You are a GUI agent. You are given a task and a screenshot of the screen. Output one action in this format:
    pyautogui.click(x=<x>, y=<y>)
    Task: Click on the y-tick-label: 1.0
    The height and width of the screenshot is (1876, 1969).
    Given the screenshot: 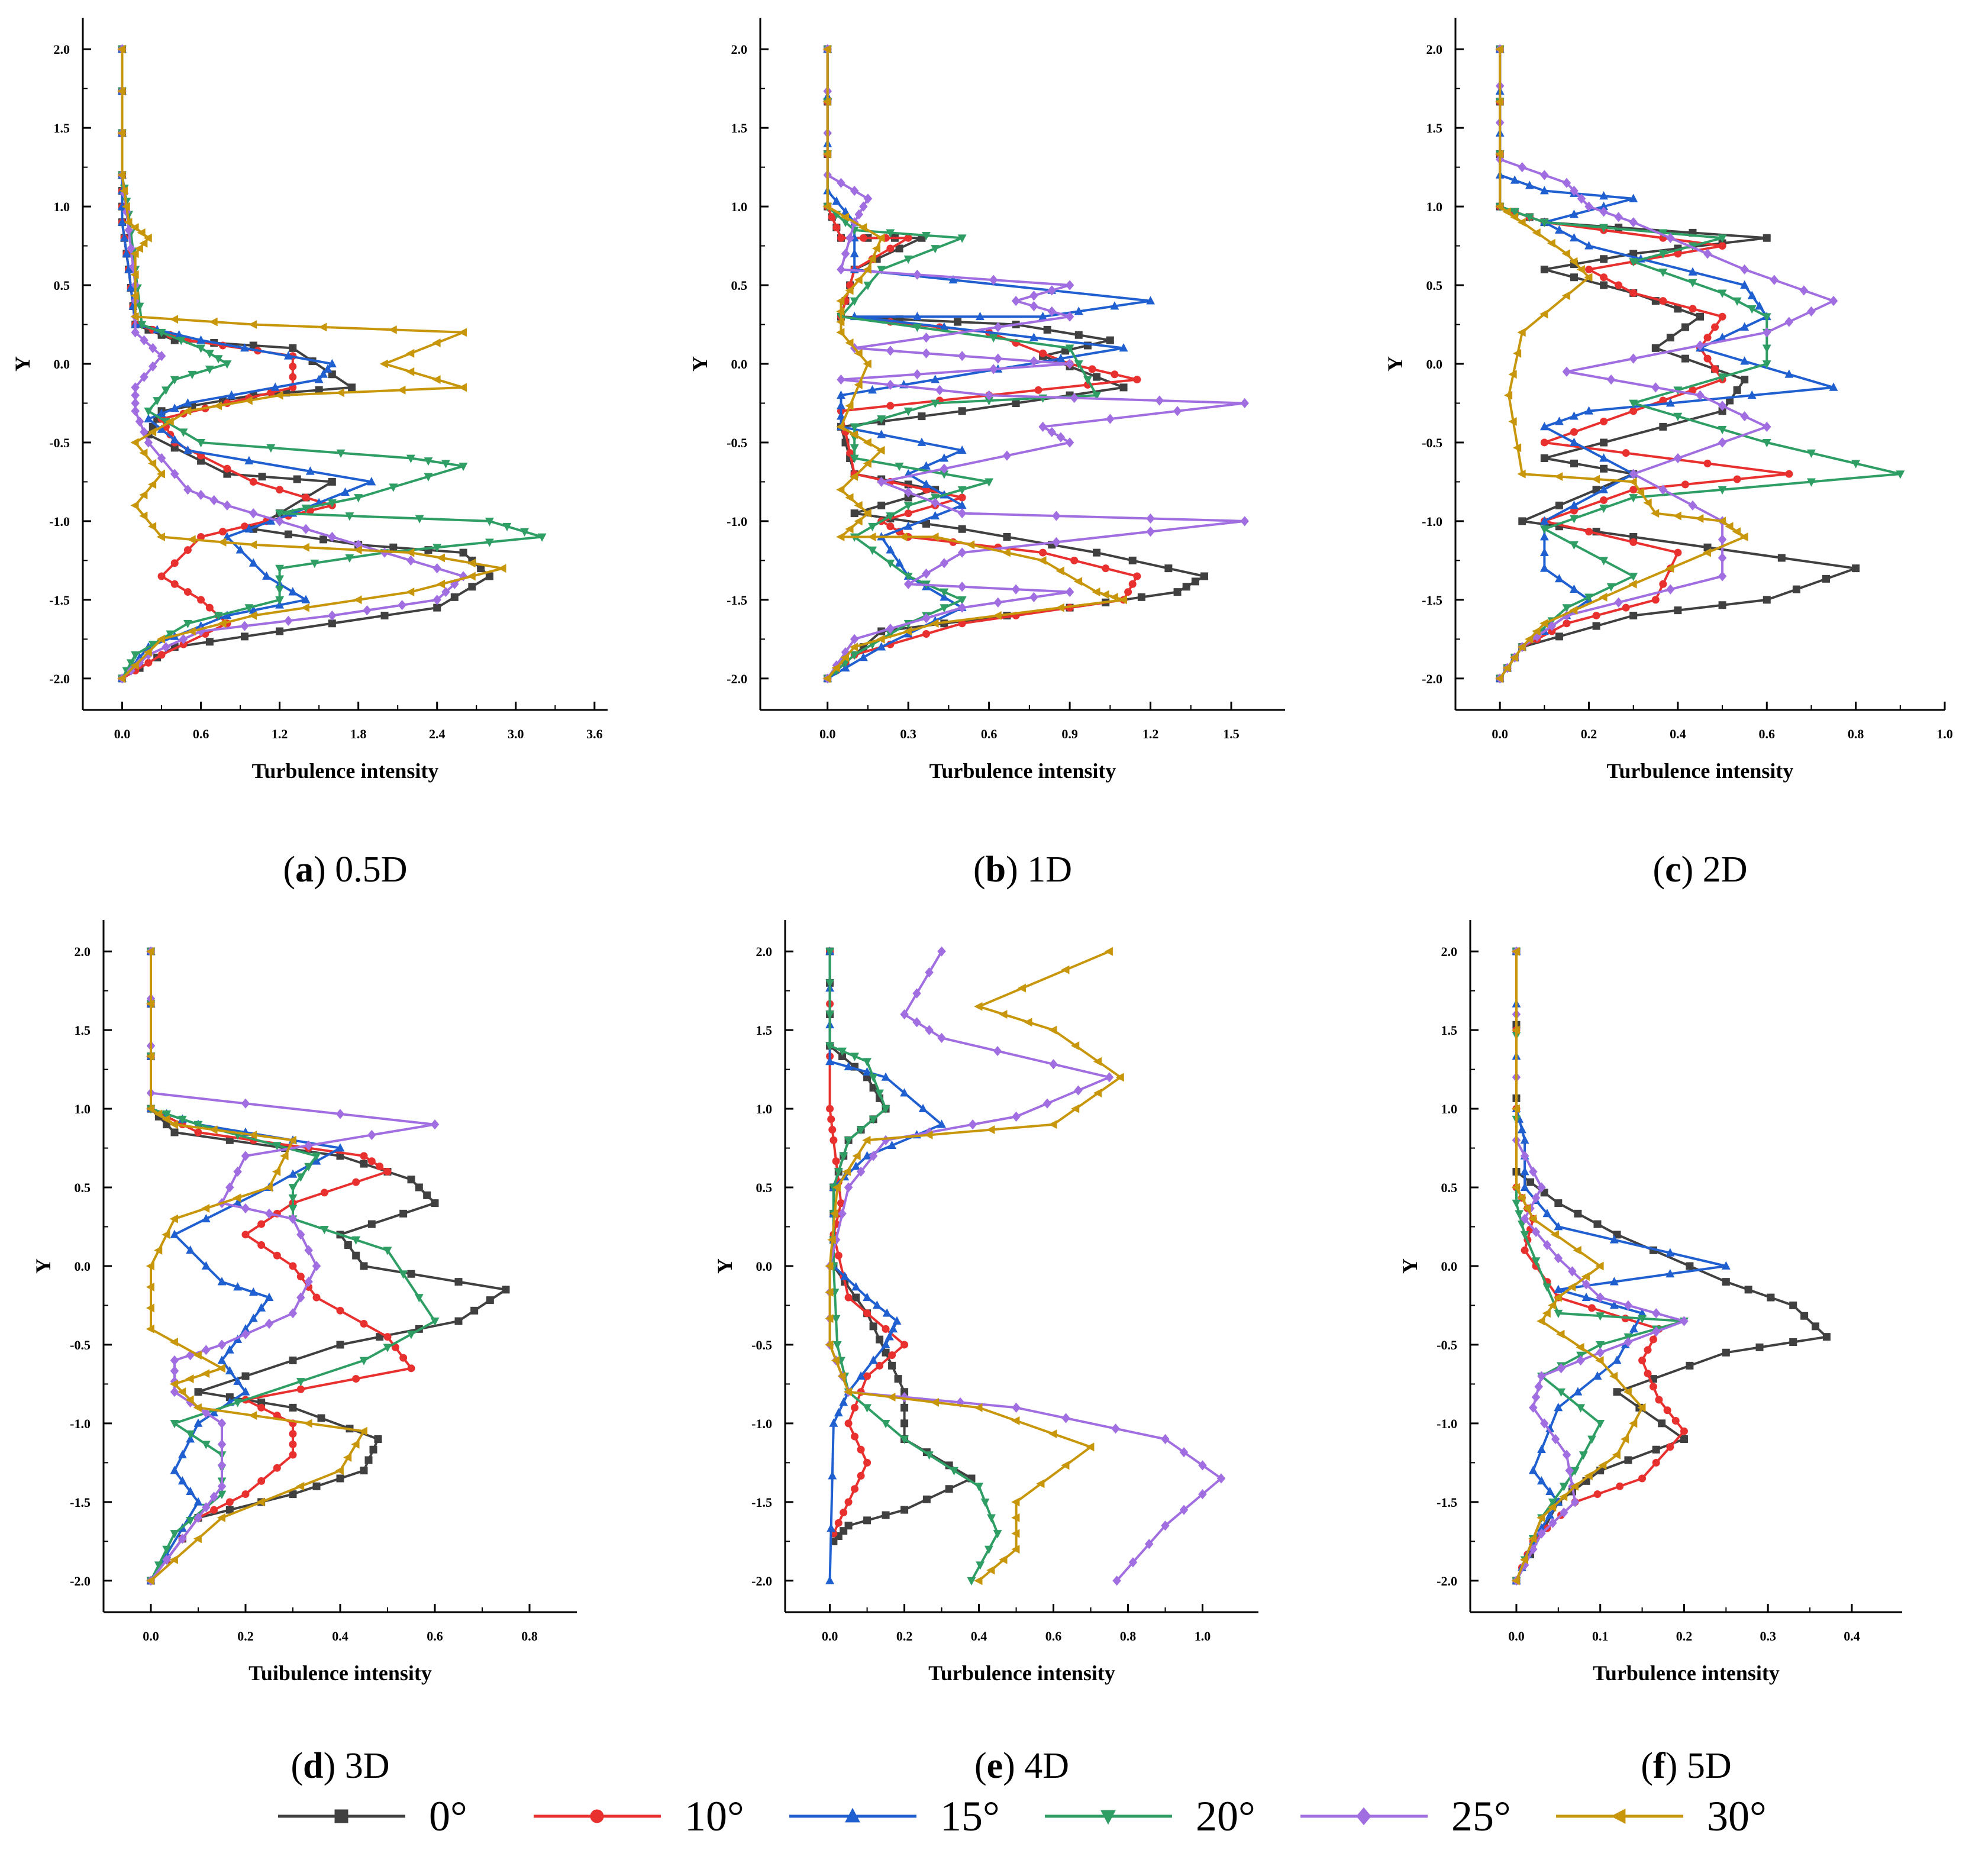 What is the action you would take?
    pyautogui.click(x=739, y=207)
    